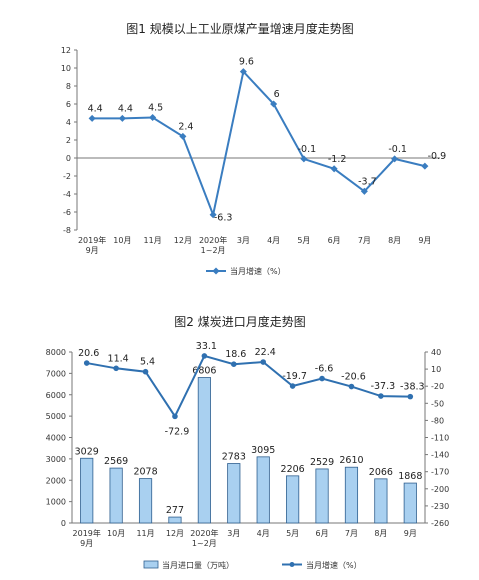 This screenshot has height=580, width=479. Describe the element at coordinates (66, 50) in the screenshot. I see `chart1-y-tick-label: 12` at that location.